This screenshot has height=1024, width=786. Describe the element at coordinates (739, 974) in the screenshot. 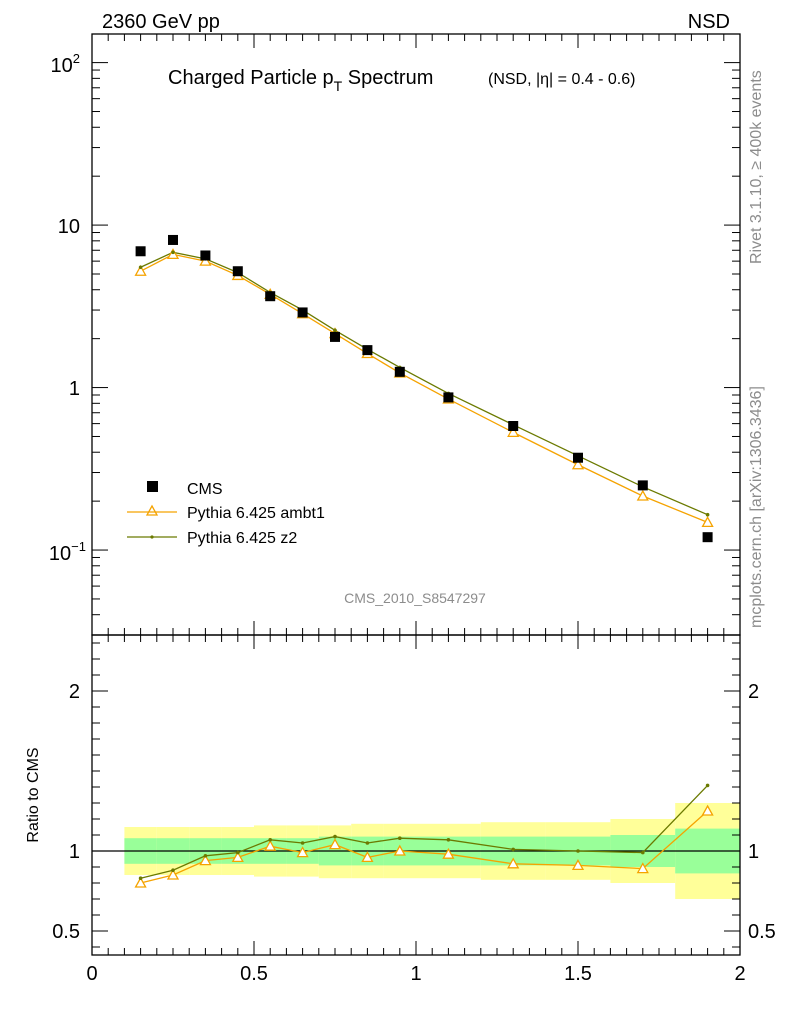

I see `x-tick-label: 2` at that location.